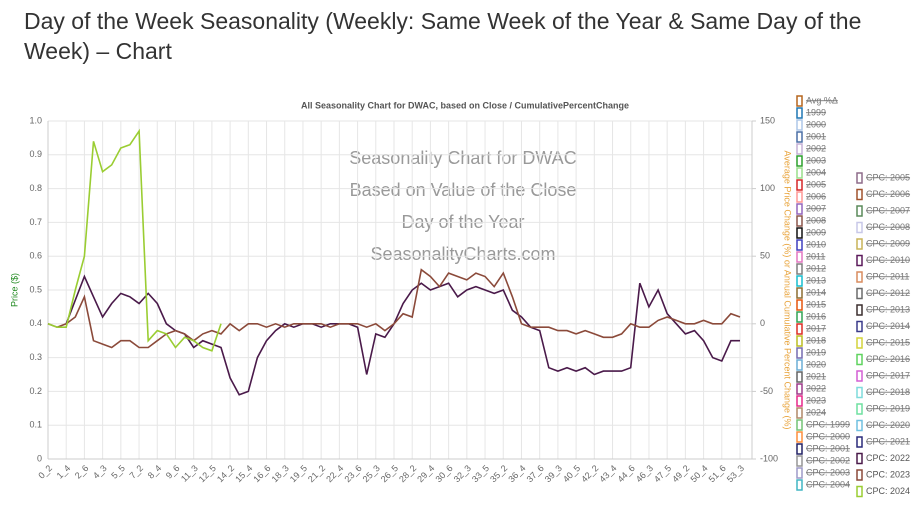 The height and width of the screenshot is (506, 922). I want to click on legend-item: 2017, so click(811, 329).